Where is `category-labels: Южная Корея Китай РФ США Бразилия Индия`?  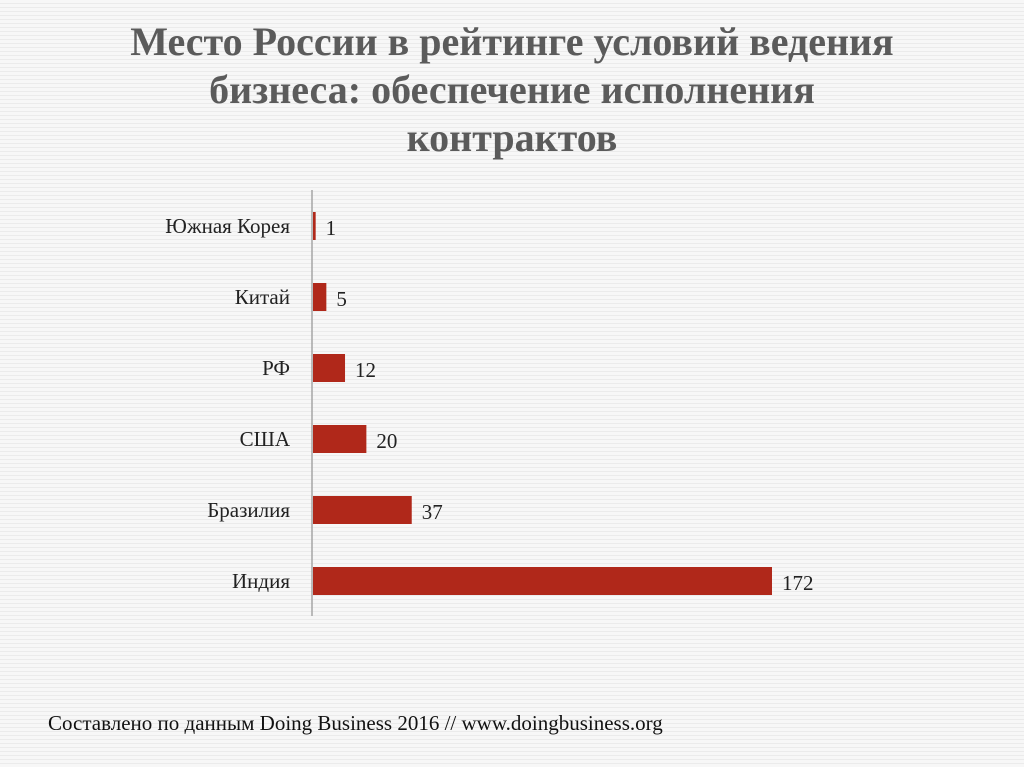
category-labels: Южная Корея Китай РФ США Бразилия Индия is located at coordinates (228, 403).